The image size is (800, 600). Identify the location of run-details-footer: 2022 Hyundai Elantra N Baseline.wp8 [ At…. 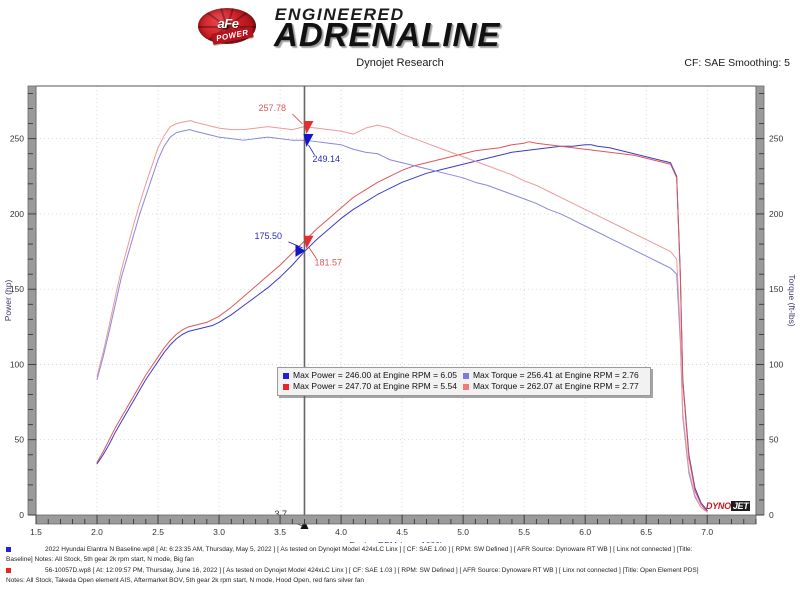
(400, 572).